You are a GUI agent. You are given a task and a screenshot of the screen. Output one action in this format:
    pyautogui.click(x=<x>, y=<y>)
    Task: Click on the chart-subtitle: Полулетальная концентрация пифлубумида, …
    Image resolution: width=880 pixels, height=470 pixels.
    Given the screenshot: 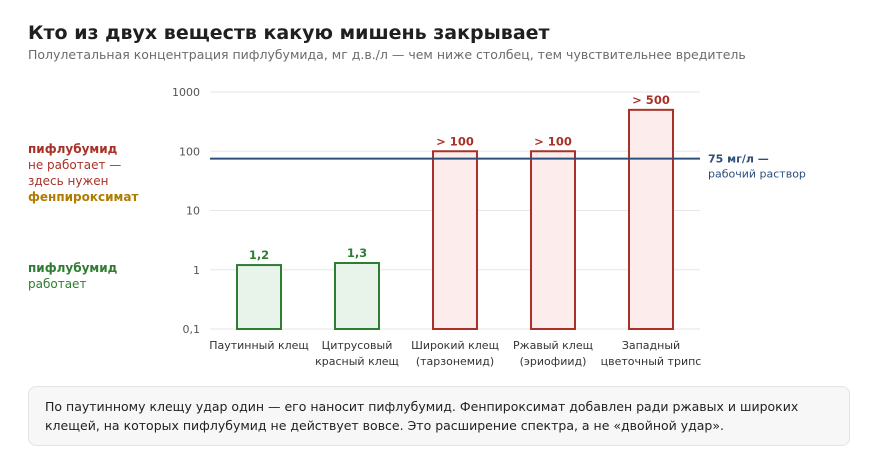 What is the action you would take?
    pyautogui.click(x=387, y=54)
    